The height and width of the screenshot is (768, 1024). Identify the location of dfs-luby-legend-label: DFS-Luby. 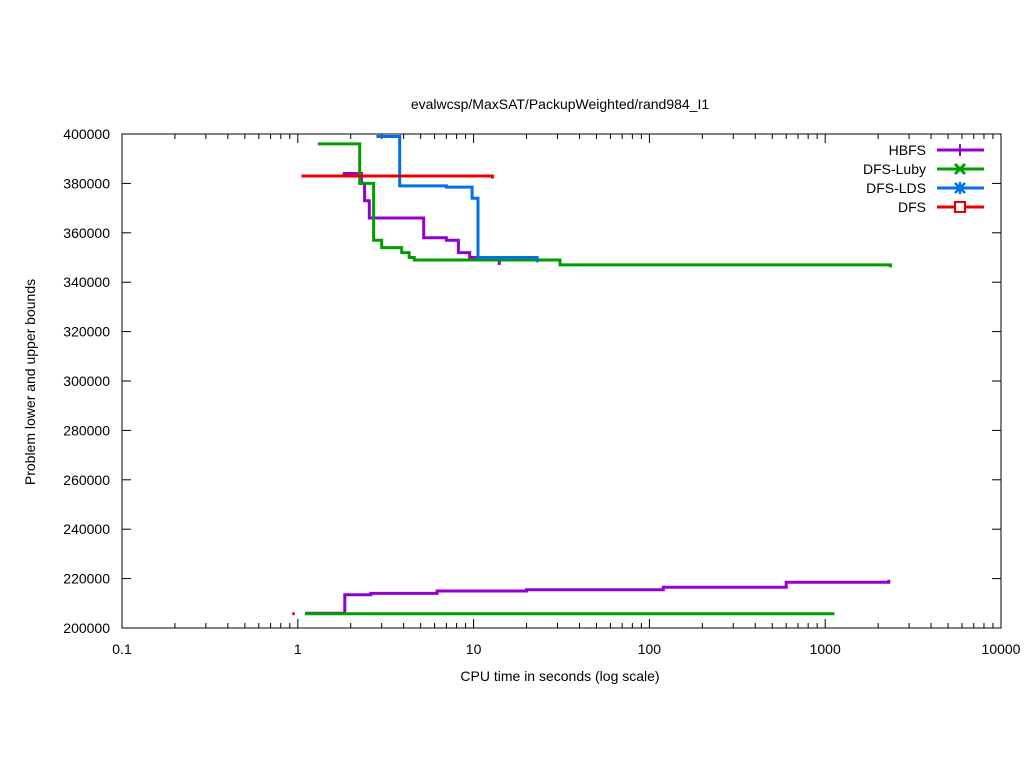
(894, 169).